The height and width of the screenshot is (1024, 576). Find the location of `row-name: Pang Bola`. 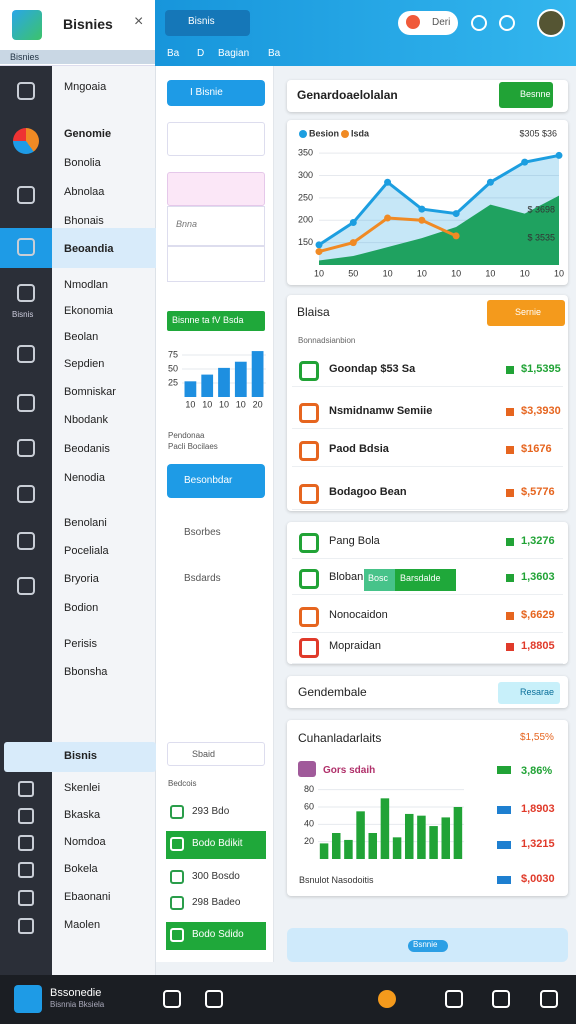

row-name: Pang Bola is located at coordinates (354, 541).